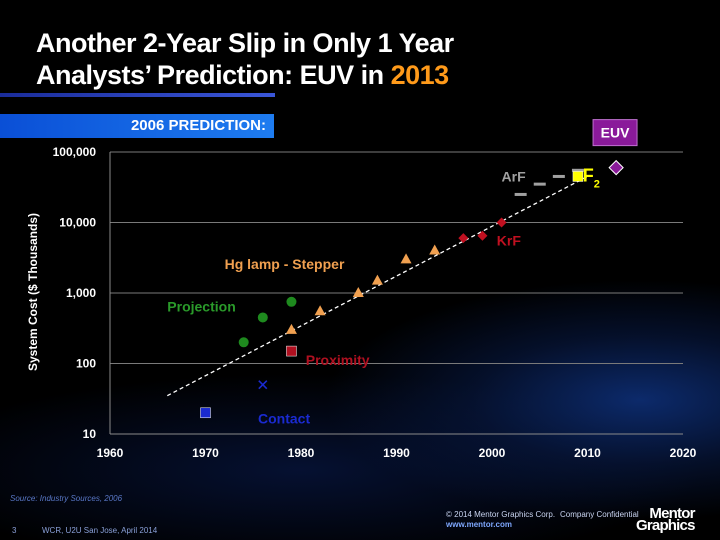 Image resolution: width=720 pixels, height=540 pixels. Describe the element at coordinates (86, 364) in the screenshot. I see `y-tick-label: 100` at that location.